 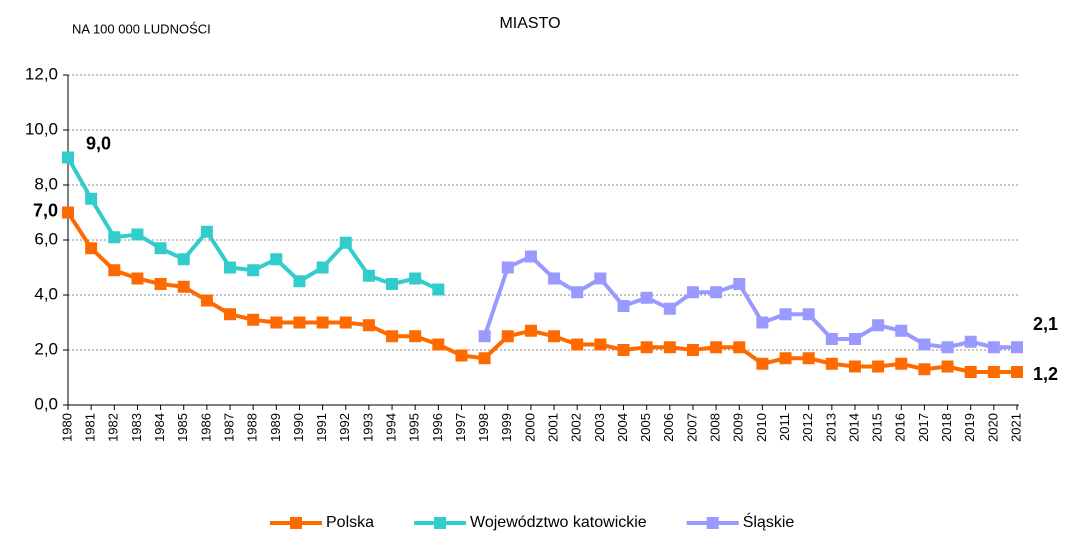 I want to click on x-tick-label: 1986, so click(x=205, y=427).